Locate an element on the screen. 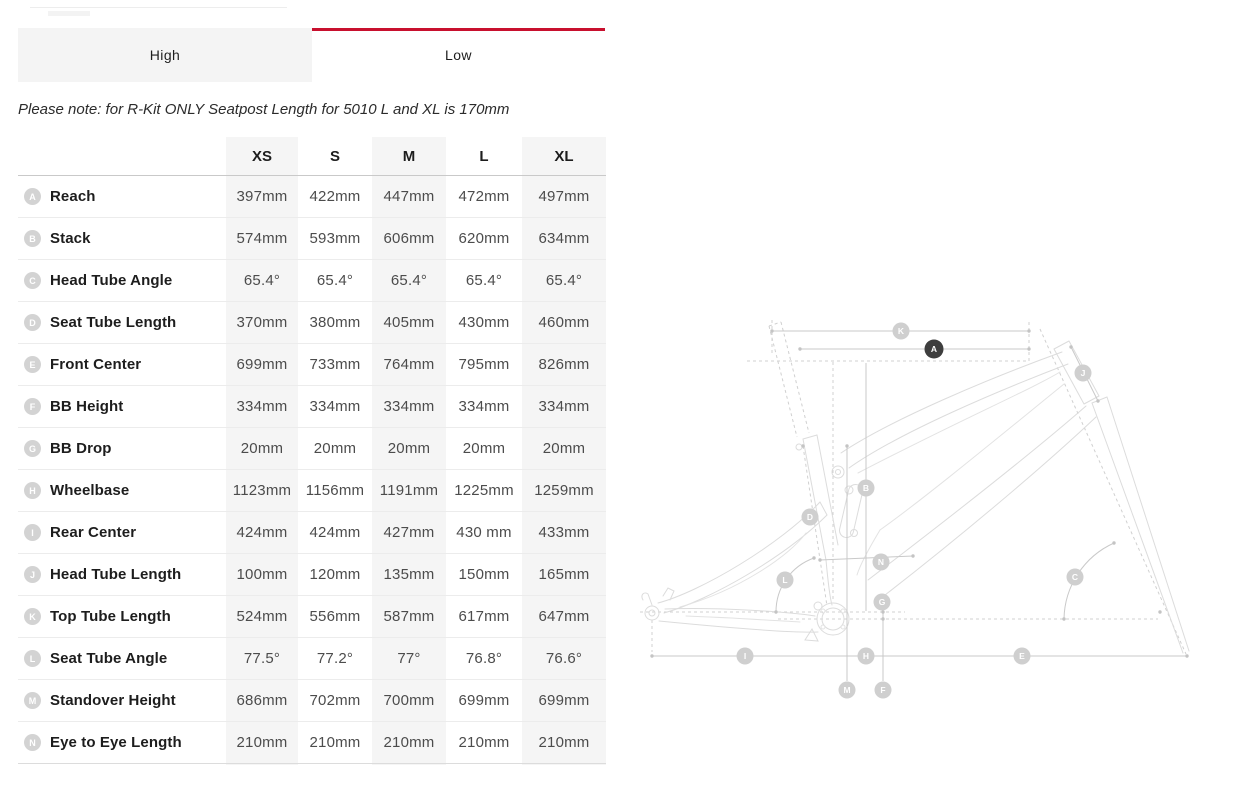 The height and width of the screenshot is (790, 1253). geometry-mode-tabs: High Low is located at coordinates (311, 53).